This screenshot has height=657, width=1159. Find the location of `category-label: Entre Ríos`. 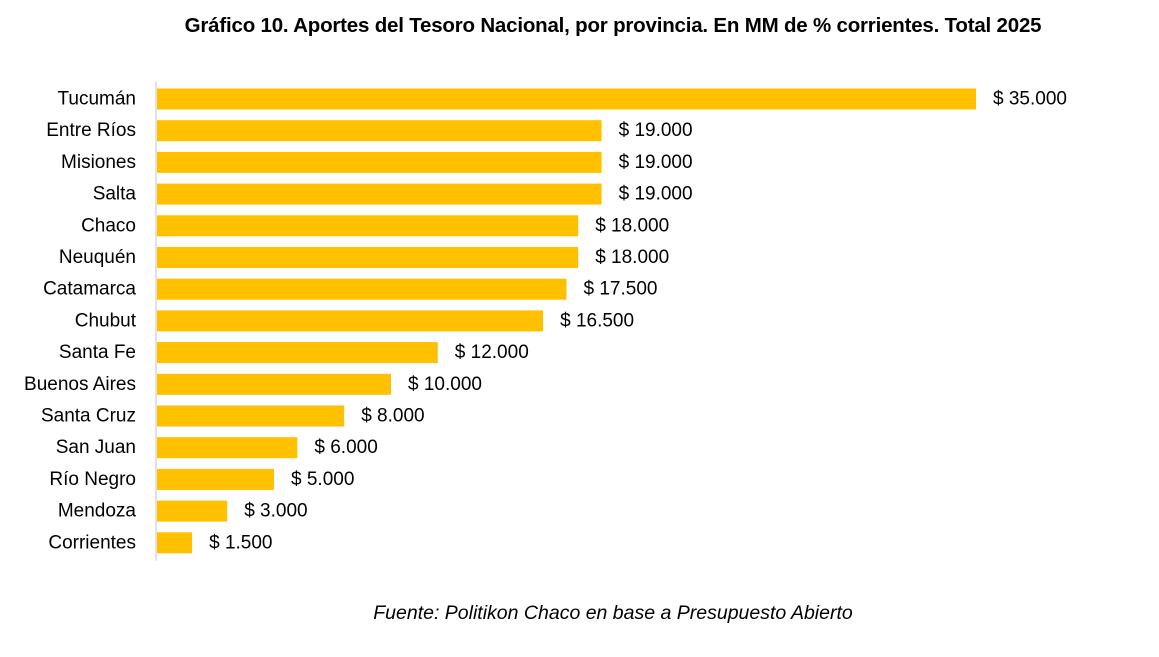

category-label: Entre Ríos is located at coordinates (91, 130).